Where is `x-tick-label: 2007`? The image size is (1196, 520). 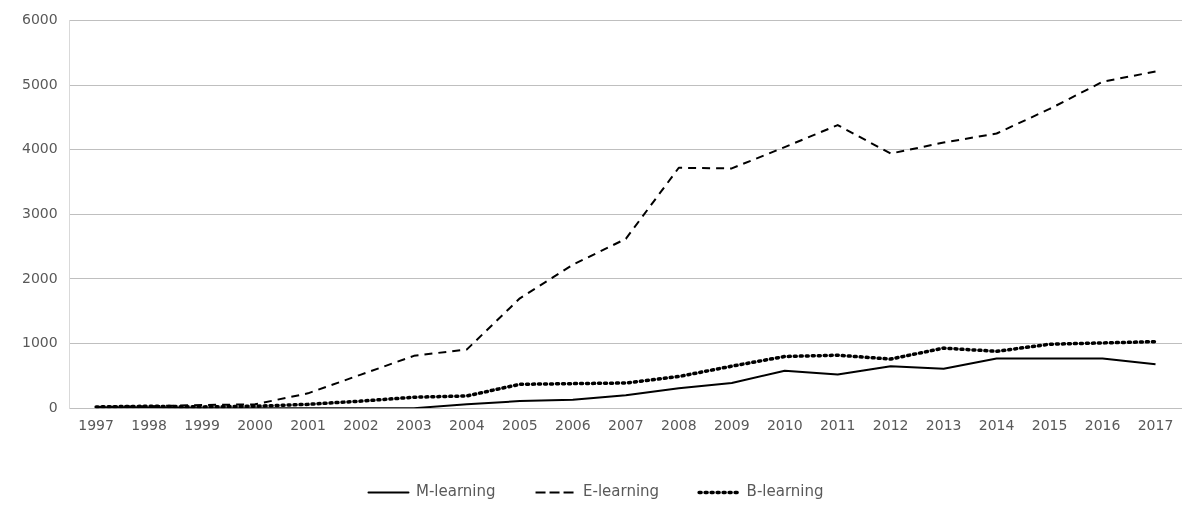
x-tick-label: 2007 is located at coordinates (625, 425).